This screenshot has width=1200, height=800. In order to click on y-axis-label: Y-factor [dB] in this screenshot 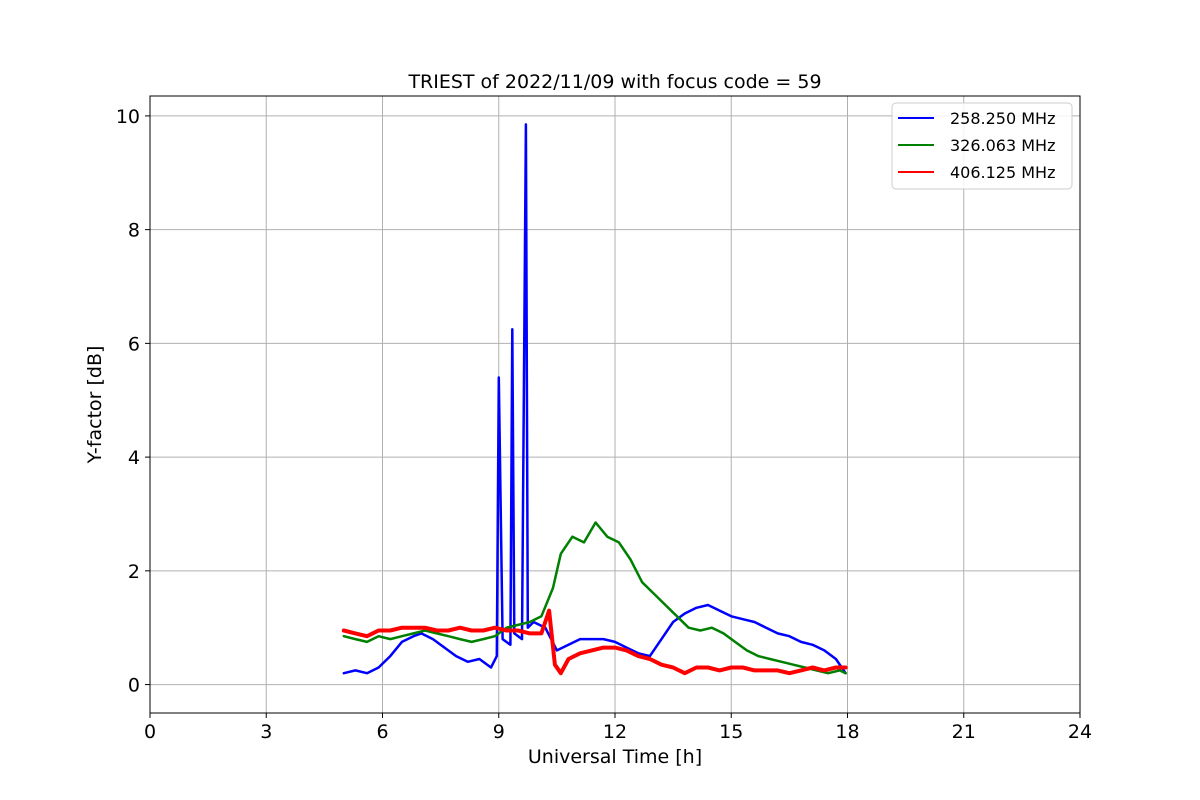, I will do `click(95, 405)`.